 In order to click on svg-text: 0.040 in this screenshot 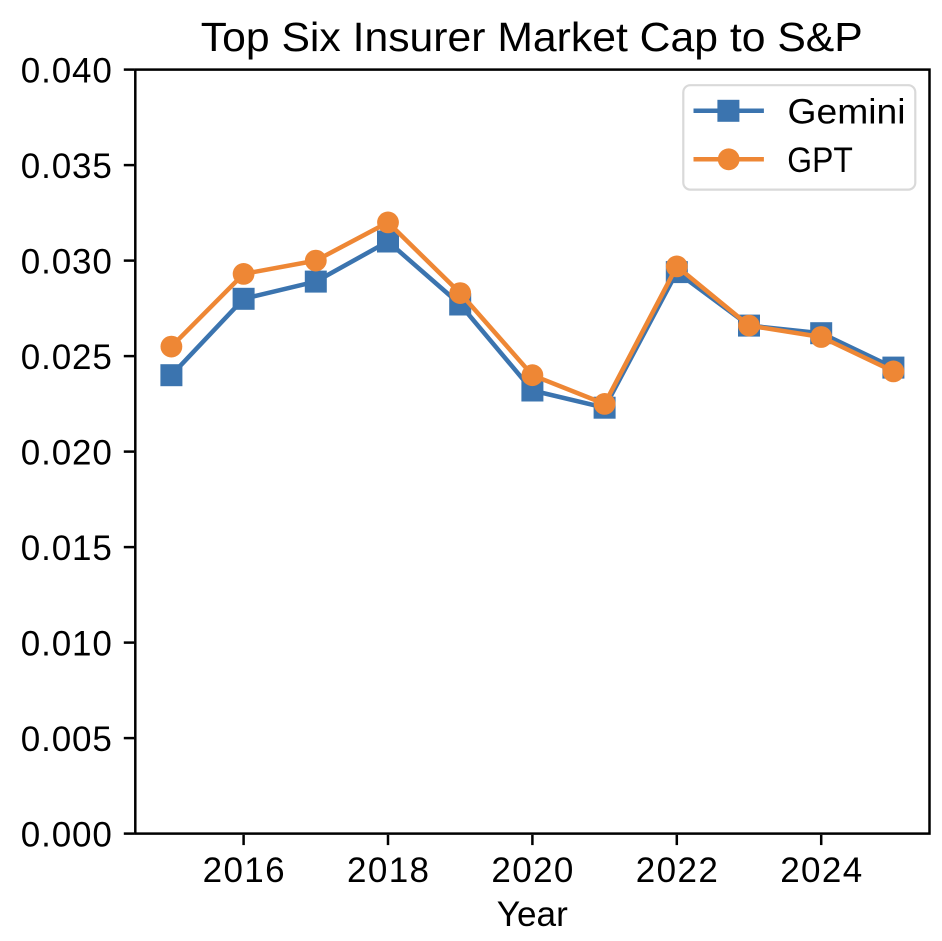, I will do `click(66, 71)`.